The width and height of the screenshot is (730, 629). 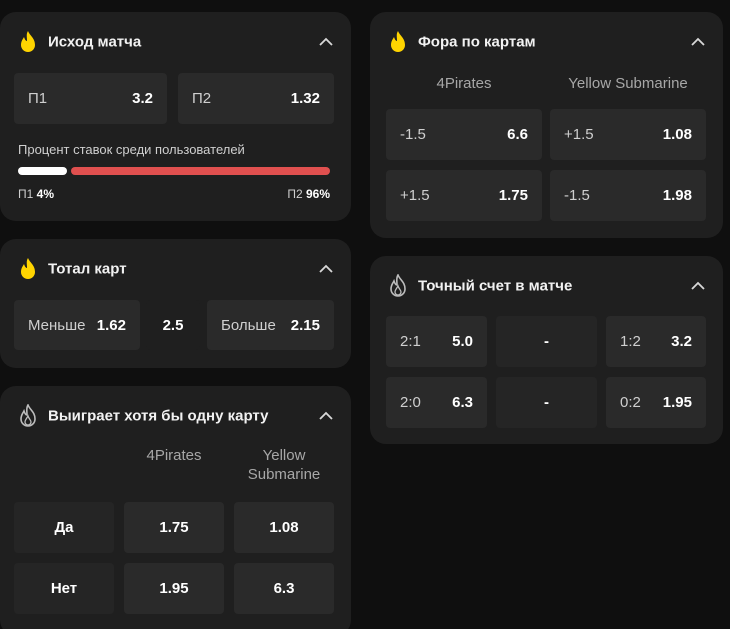 I want to click on outcome-p2-odd: 1.32, so click(x=305, y=98).